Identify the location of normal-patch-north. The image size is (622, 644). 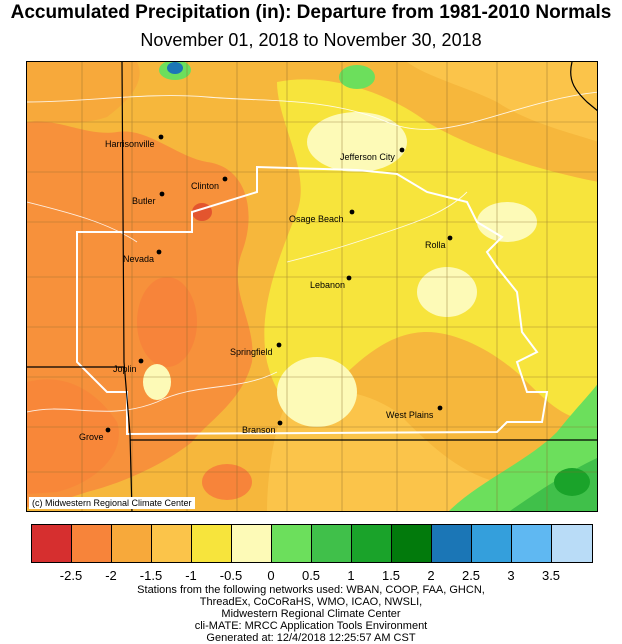
(357, 142).